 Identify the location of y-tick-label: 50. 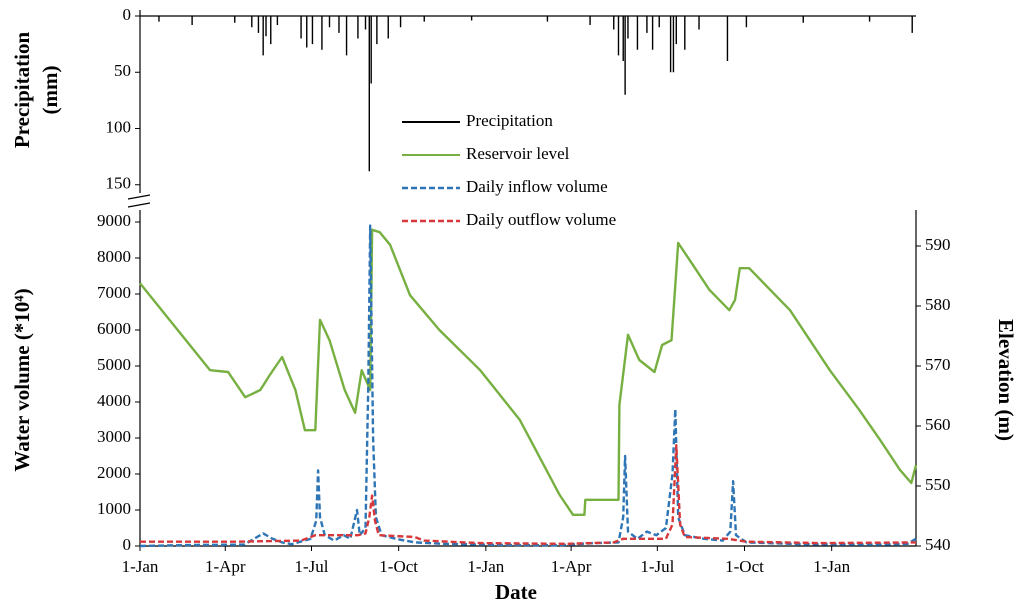
(122, 70).